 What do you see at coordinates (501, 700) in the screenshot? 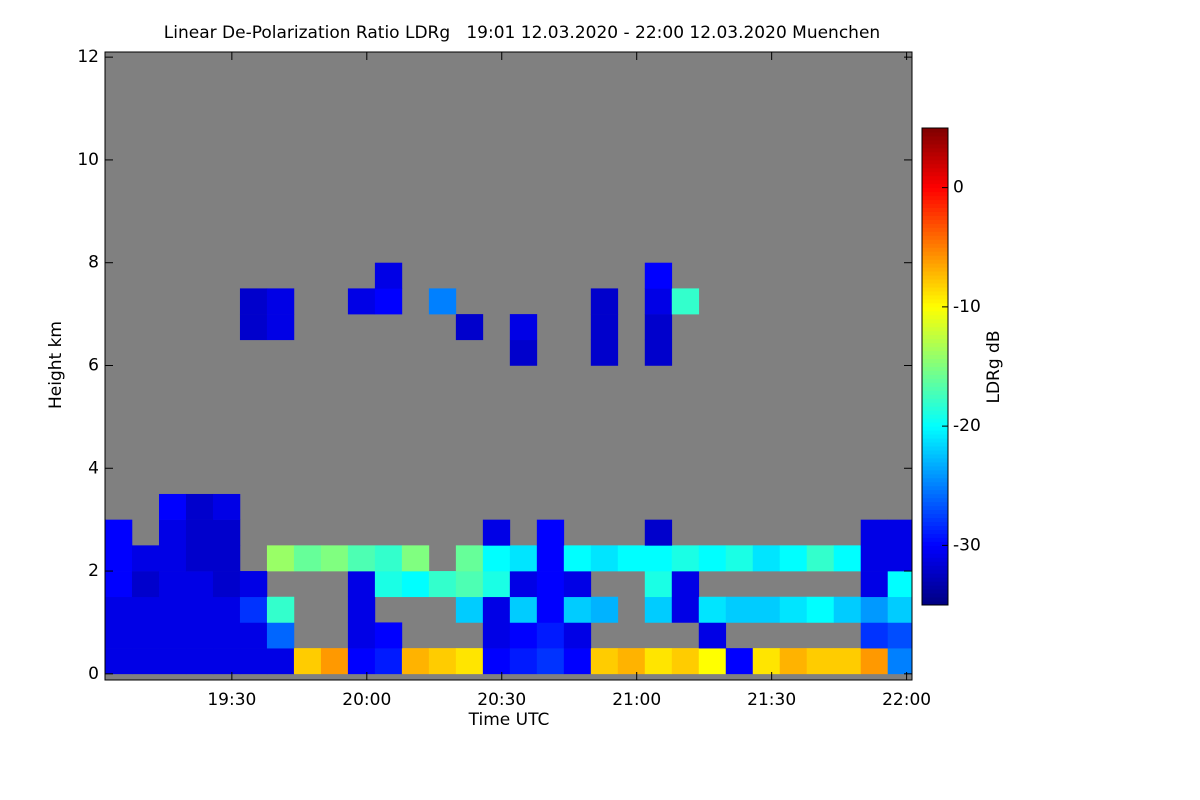
I see `x-tick-label: 20:30` at bounding box center [501, 700].